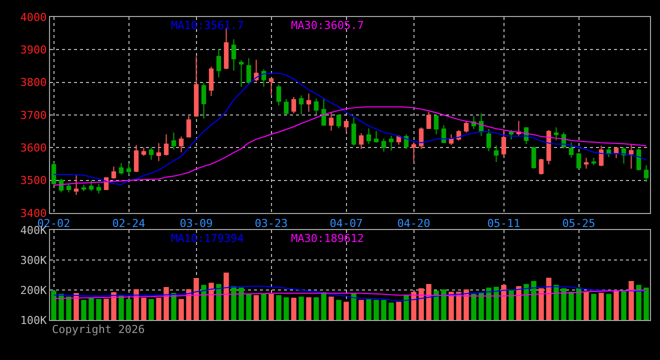 This screenshot has height=360, width=660. What do you see at coordinates (196, 223) in the screenshot?
I see `x-tick-label: 03-09` at bounding box center [196, 223].